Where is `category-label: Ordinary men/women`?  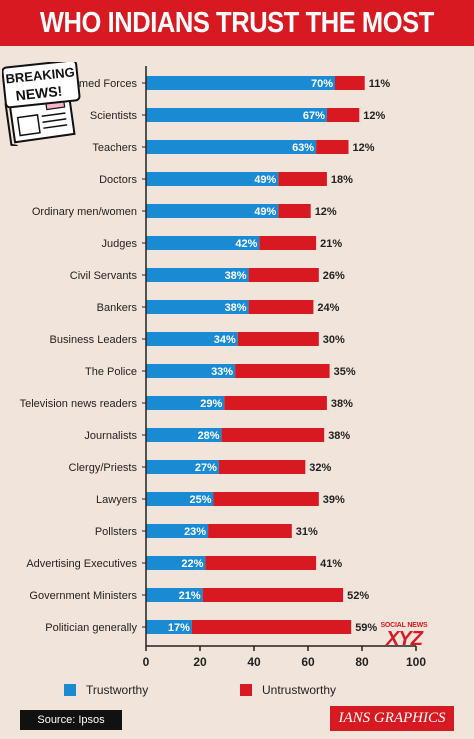
category-label: Ordinary men/women is located at coordinates (84, 212).